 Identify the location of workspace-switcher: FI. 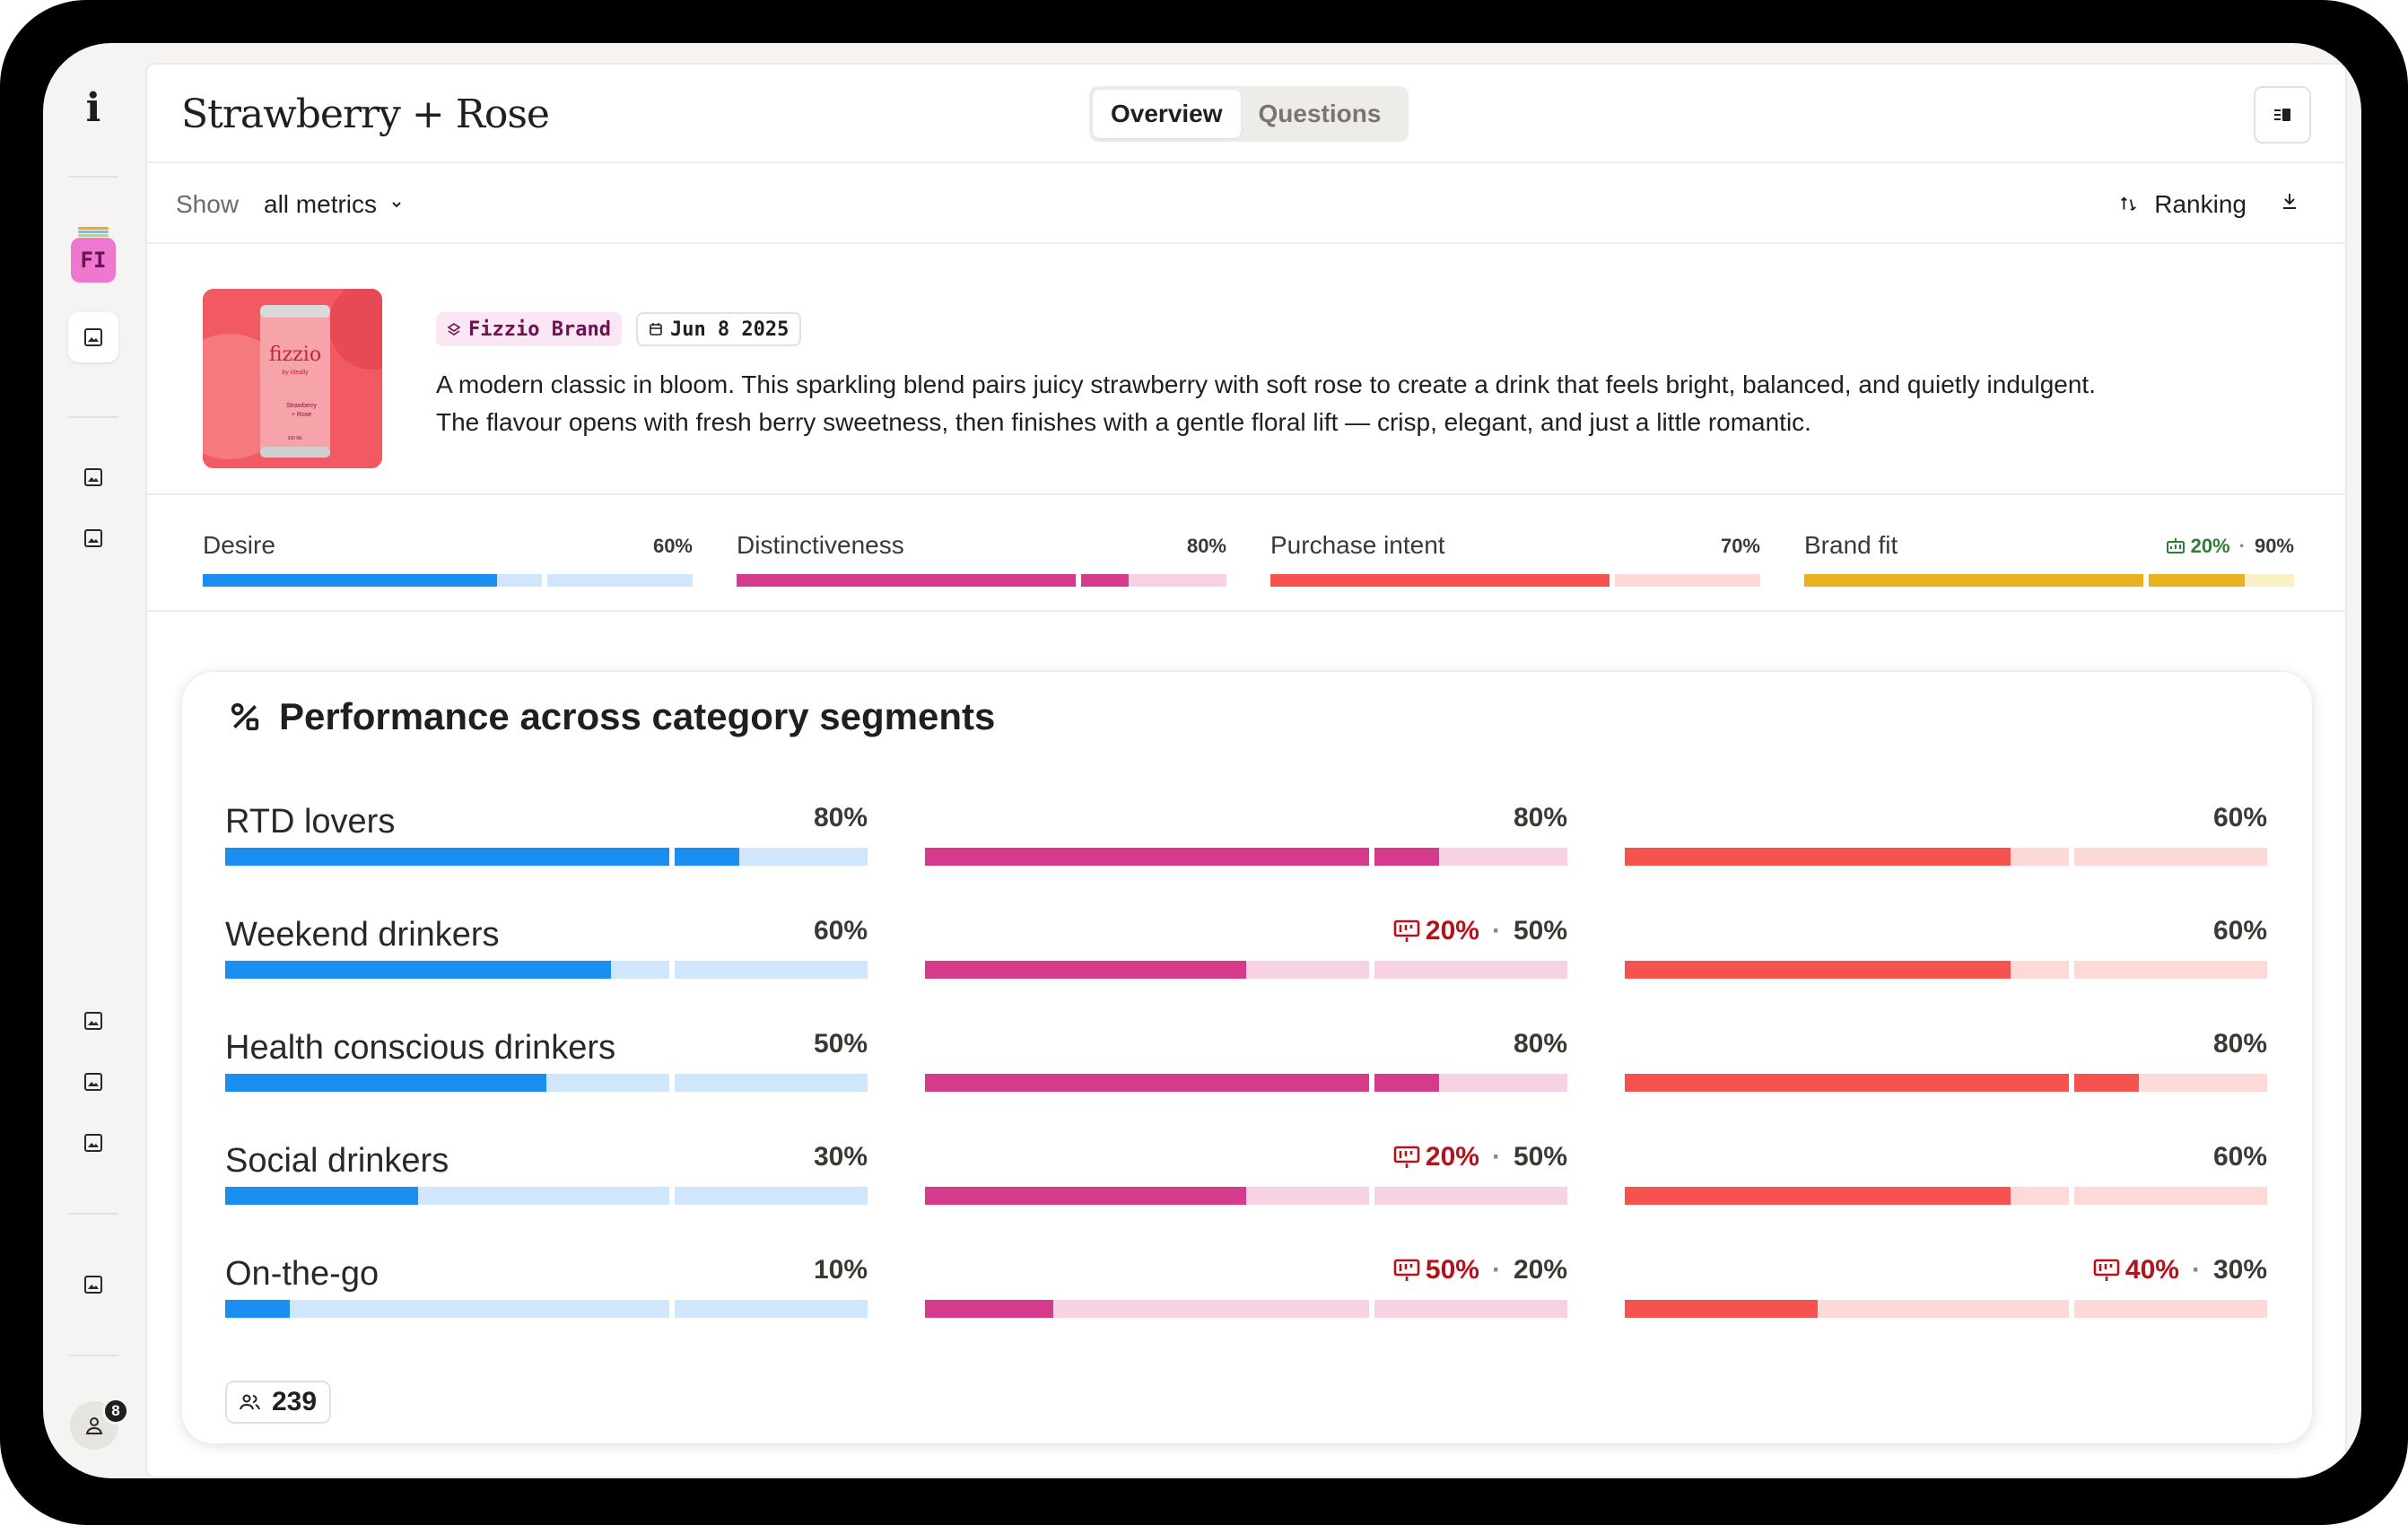
(93, 256).